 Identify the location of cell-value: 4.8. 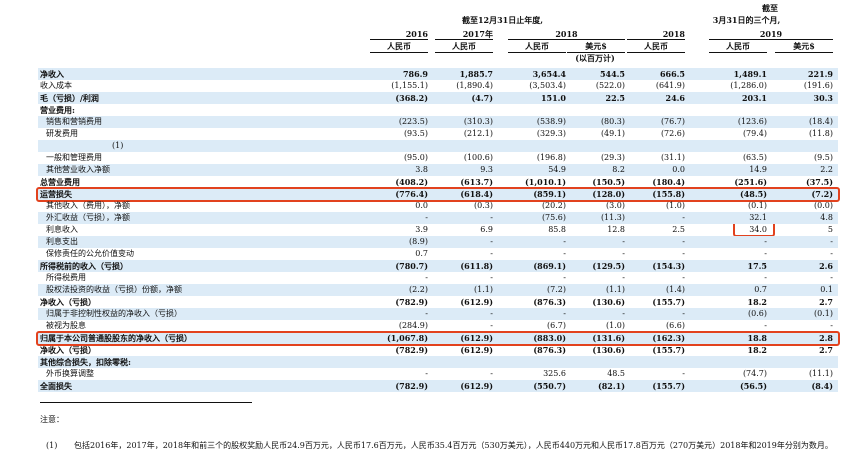
(826, 217).